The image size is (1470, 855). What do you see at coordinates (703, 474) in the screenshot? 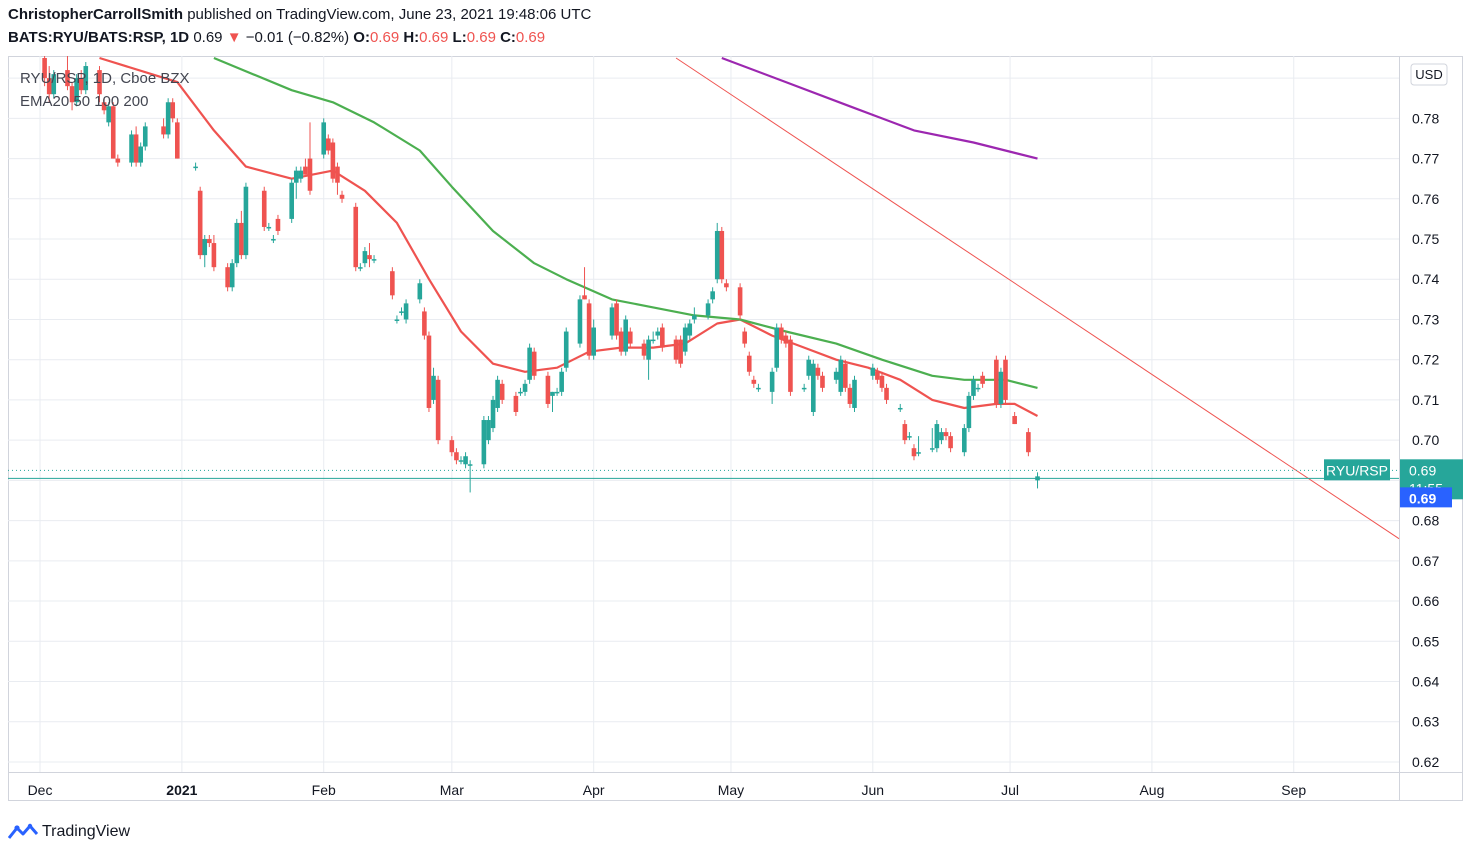
I see `horizontal-lines` at bounding box center [703, 474].